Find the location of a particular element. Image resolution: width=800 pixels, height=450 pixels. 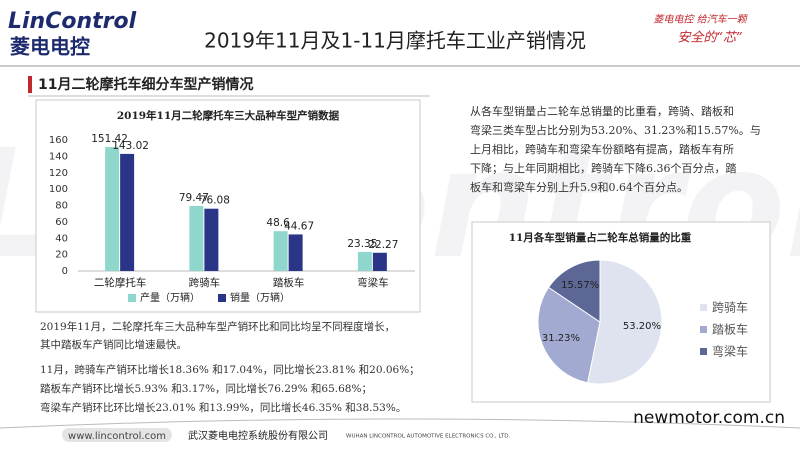

logo-cn: 菱电电控 is located at coordinates (50, 47).